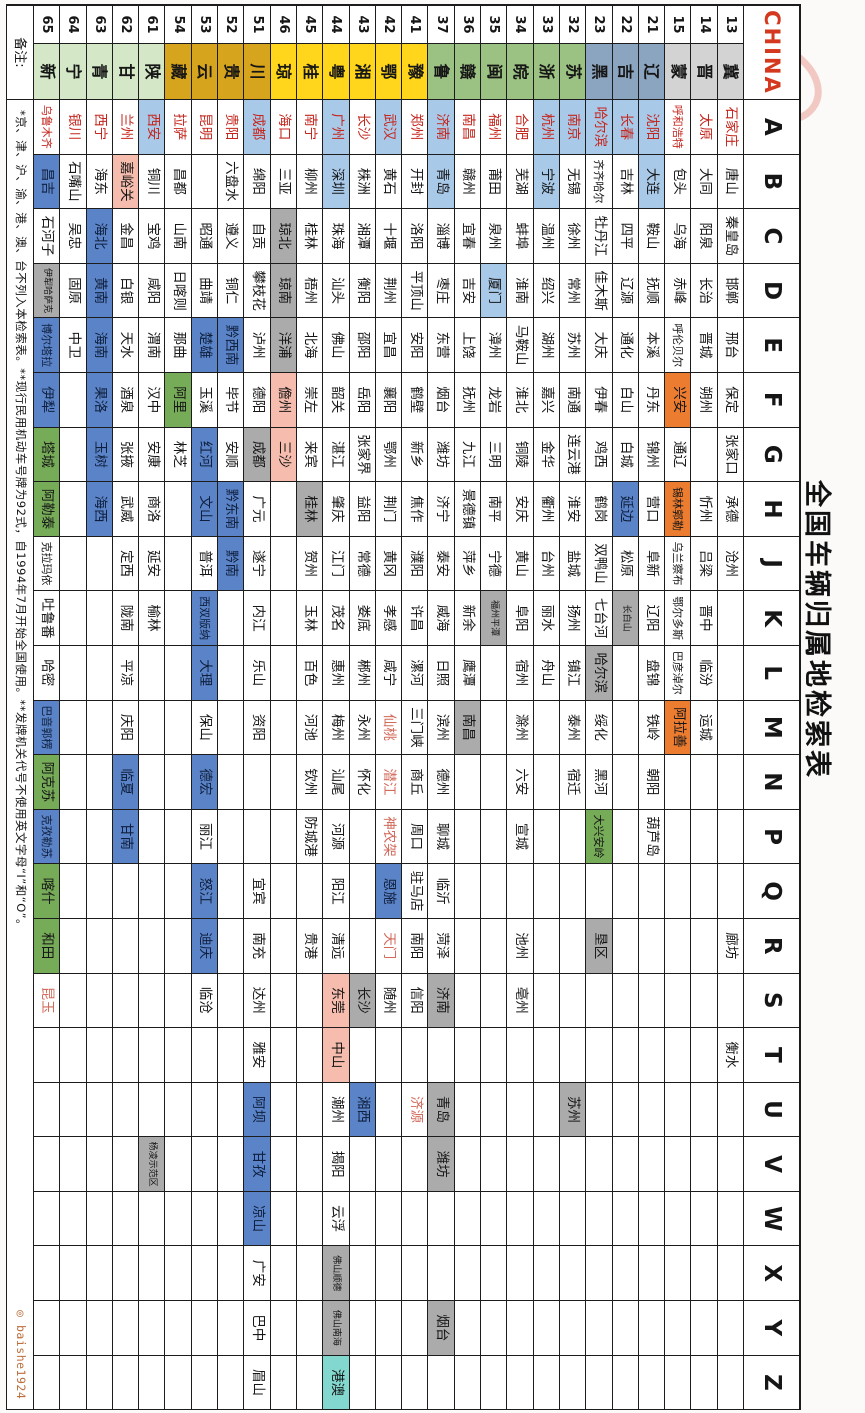 This screenshot has height=1413, width=865. What do you see at coordinates (467, 345) in the screenshot?
I see `plate-cell: 上饶` at bounding box center [467, 345].